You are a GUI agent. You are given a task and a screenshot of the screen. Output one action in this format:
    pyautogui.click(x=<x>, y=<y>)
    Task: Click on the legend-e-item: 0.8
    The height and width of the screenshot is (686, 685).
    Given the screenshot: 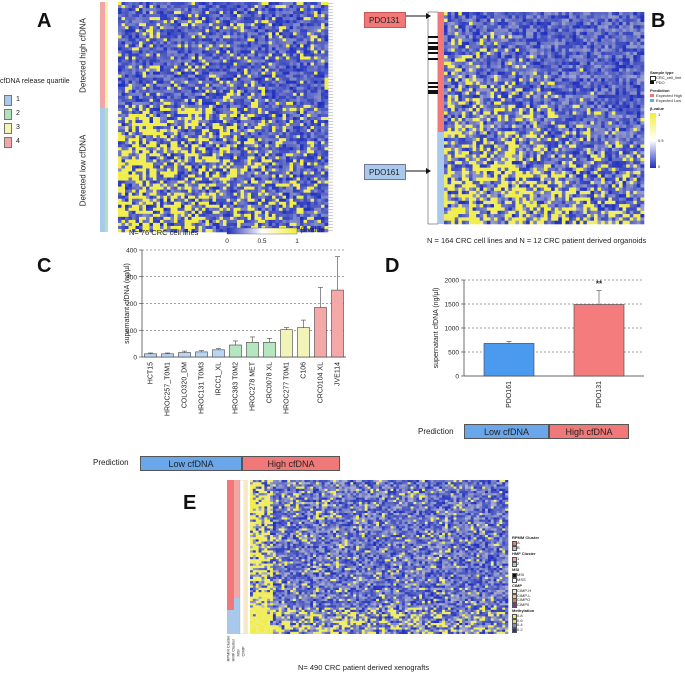 What is the action you would take?
    pyautogui.click(x=520, y=615)
    